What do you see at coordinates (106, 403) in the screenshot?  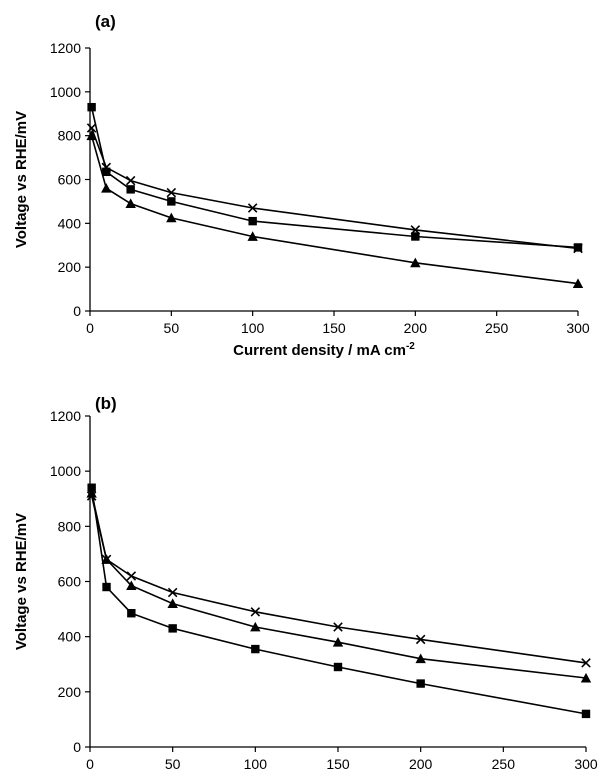 I see `panel-label: (b)` at bounding box center [106, 403].